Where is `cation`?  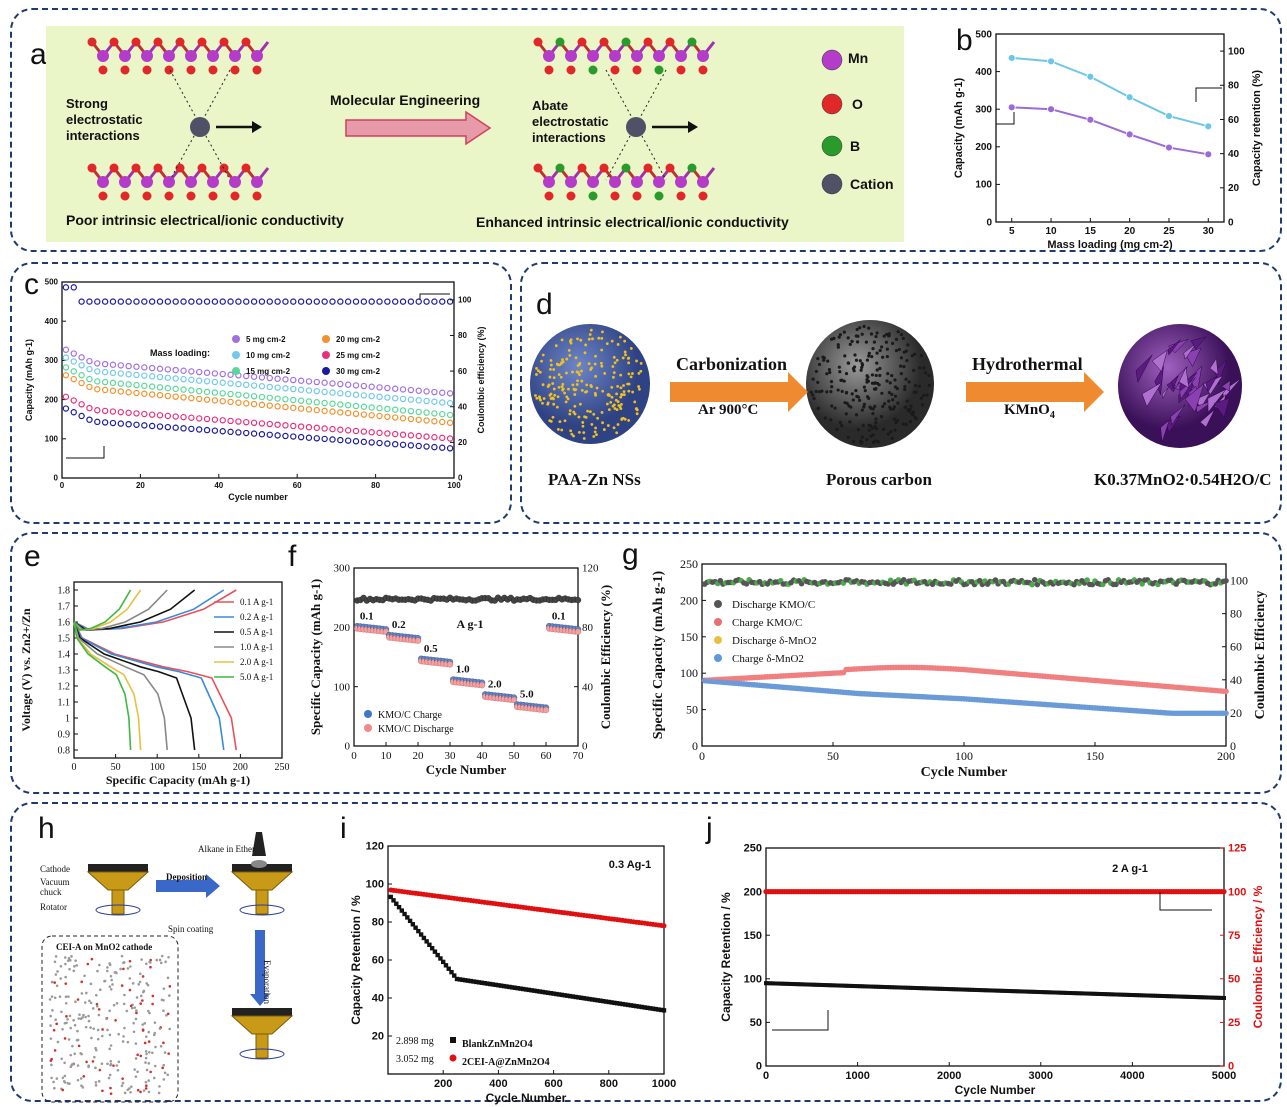
cation is located at coordinates (636, 127).